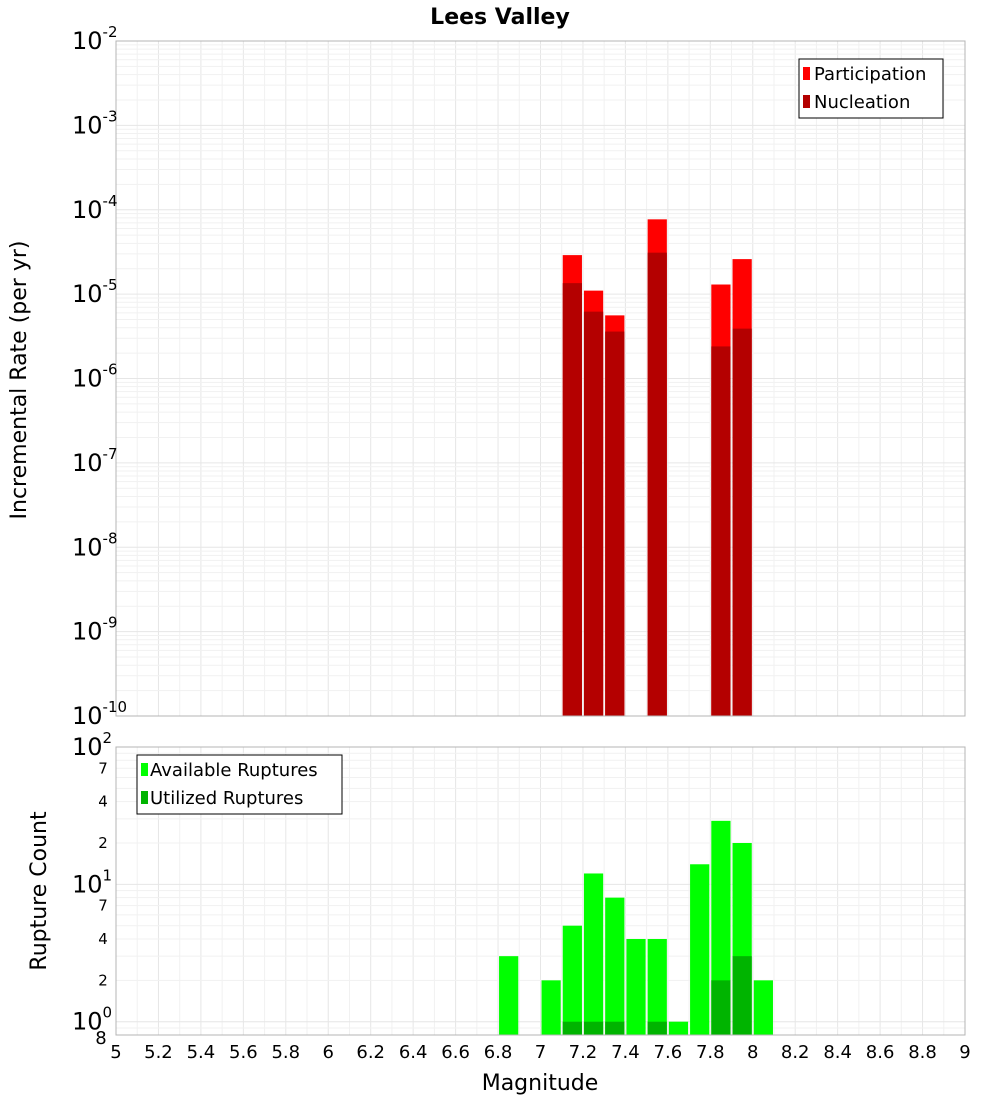  I want to click on x-tick-label: 5.6, so click(243, 1052).